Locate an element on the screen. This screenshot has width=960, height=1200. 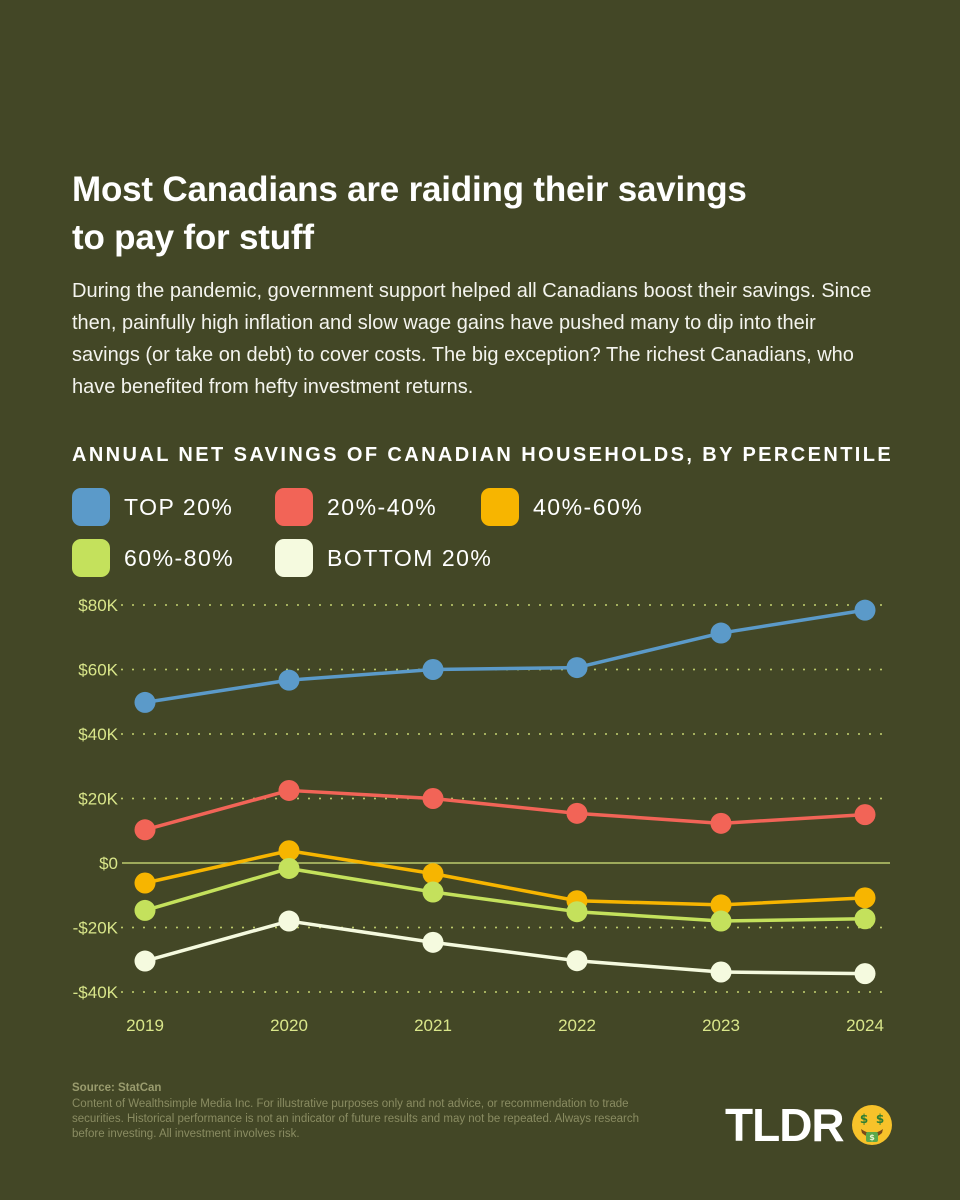
legend-label-top-20: TOP 20% is located at coordinates (179, 506).